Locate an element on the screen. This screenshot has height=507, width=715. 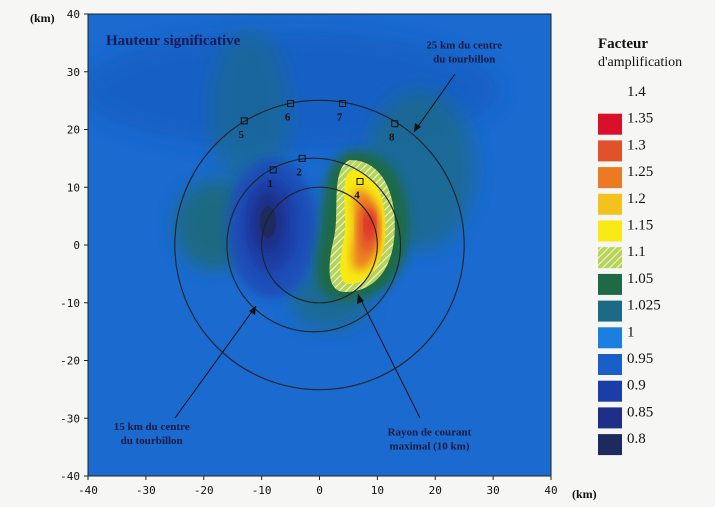
y-tick-label: 10 is located at coordinates (73, 187).